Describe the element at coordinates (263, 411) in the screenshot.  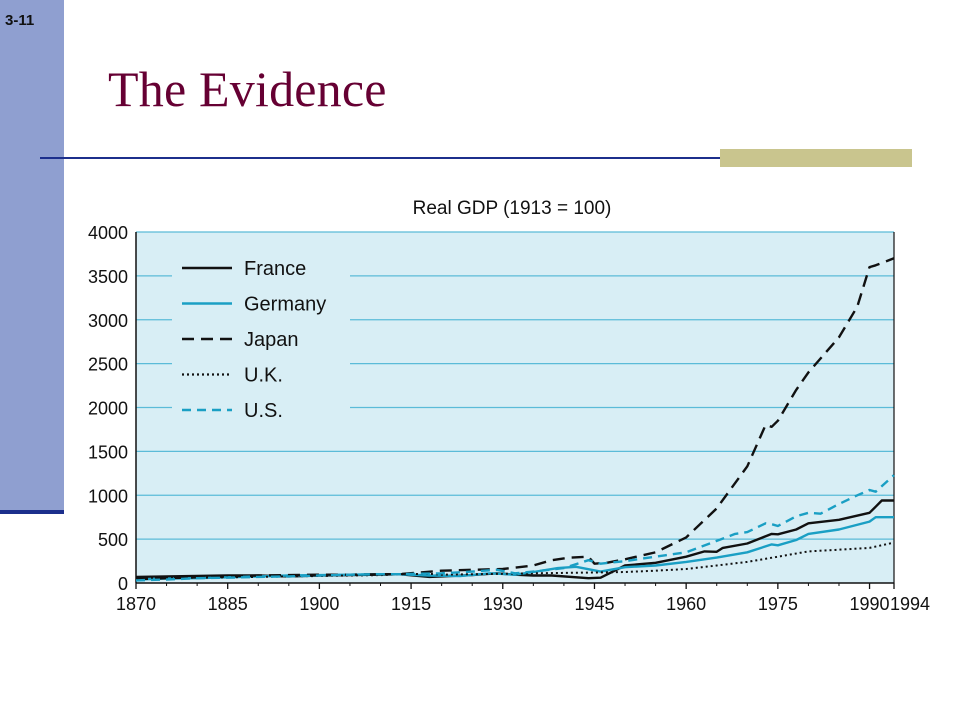
I see `legend-label: U.S.` at that location.